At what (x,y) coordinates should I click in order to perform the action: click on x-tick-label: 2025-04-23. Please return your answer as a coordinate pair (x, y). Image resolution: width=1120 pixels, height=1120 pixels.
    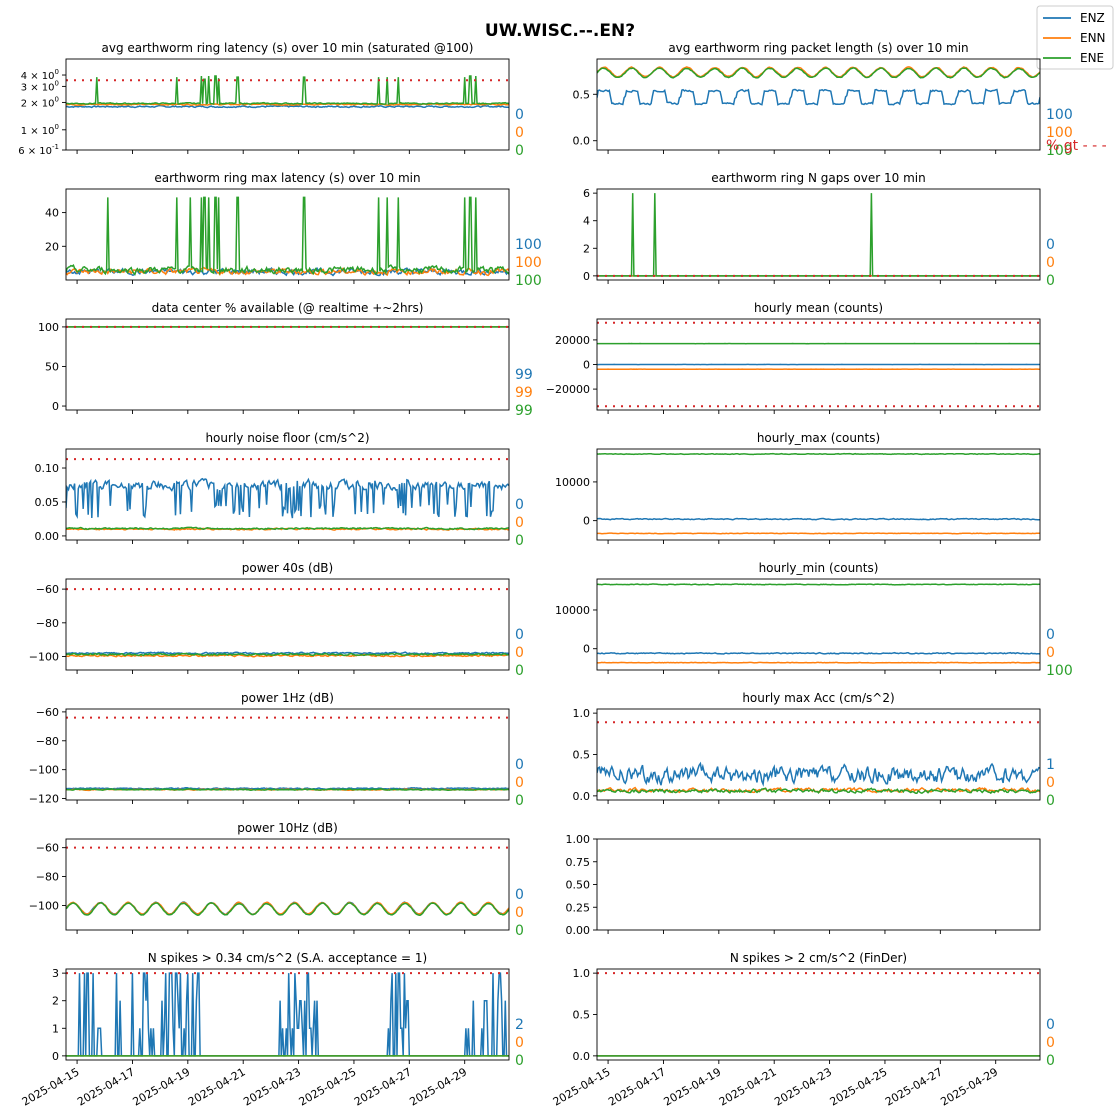
    Looking at the image, I should click on (272, 1086).